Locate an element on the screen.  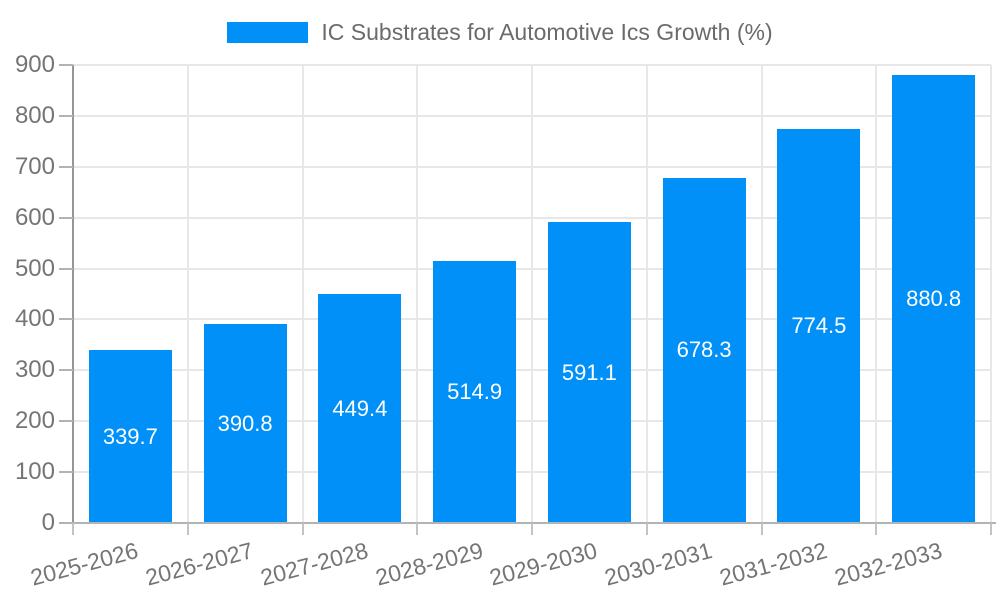
bar-value-label: 339.7 is located at coordinates (130, 436).